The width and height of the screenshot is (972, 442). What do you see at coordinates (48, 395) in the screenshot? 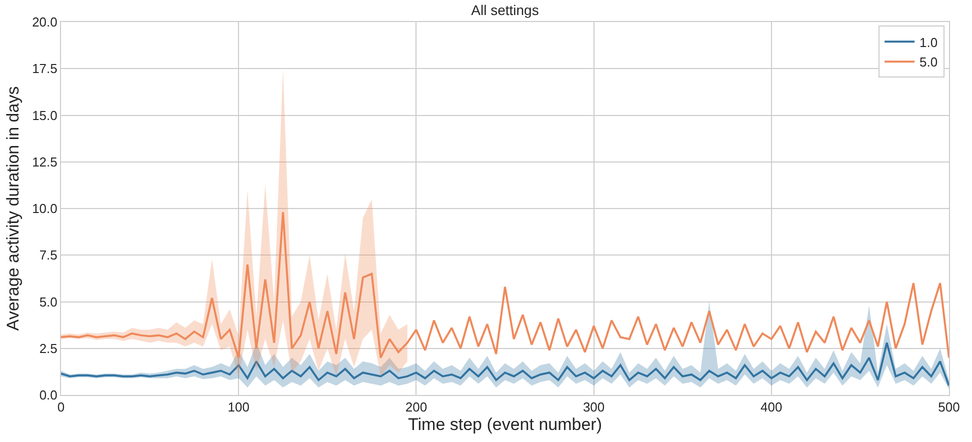
I see `y-tick-label: 0.0` at bounding box center [48, 395].